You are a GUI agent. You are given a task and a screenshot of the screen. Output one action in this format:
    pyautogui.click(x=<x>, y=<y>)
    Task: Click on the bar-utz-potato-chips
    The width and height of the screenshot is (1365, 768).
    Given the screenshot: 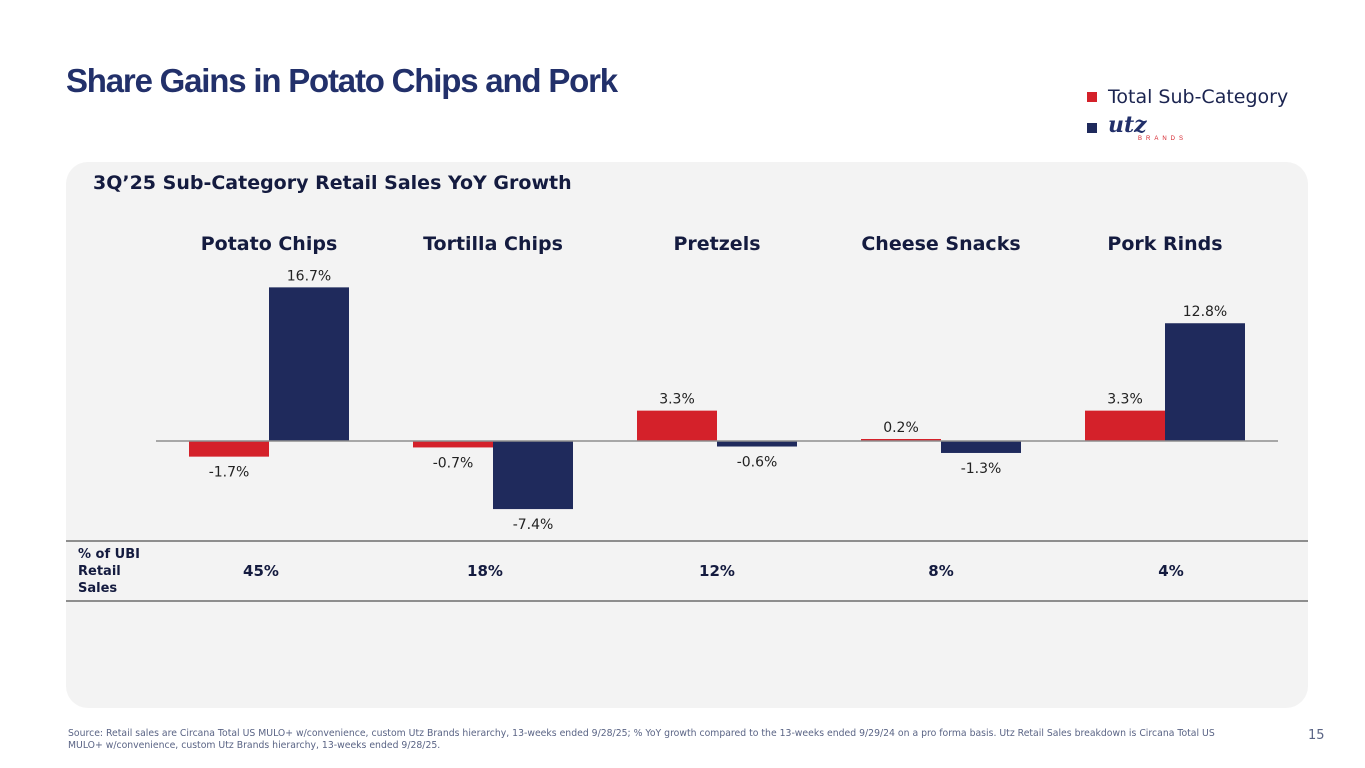 What is the action you would take?
    pyautogui.click(x=309, y=364)
    